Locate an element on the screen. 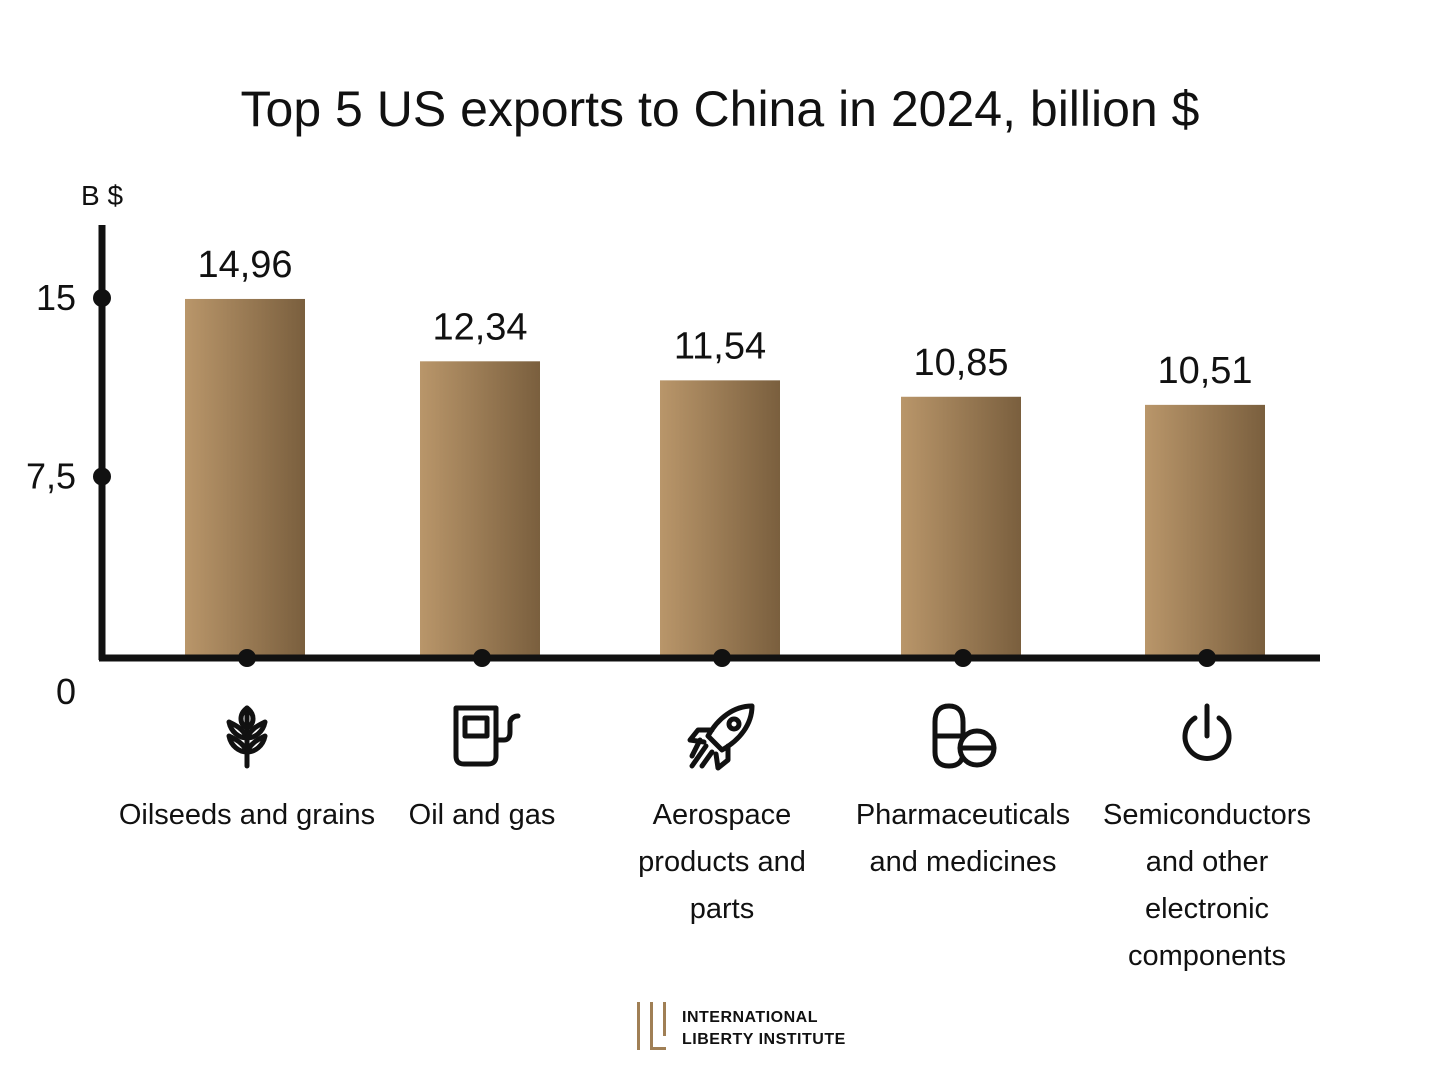  institute-logo: INTERNATIONAL LIBERTY INSTITUTE is located at coordinates (741, 1026).